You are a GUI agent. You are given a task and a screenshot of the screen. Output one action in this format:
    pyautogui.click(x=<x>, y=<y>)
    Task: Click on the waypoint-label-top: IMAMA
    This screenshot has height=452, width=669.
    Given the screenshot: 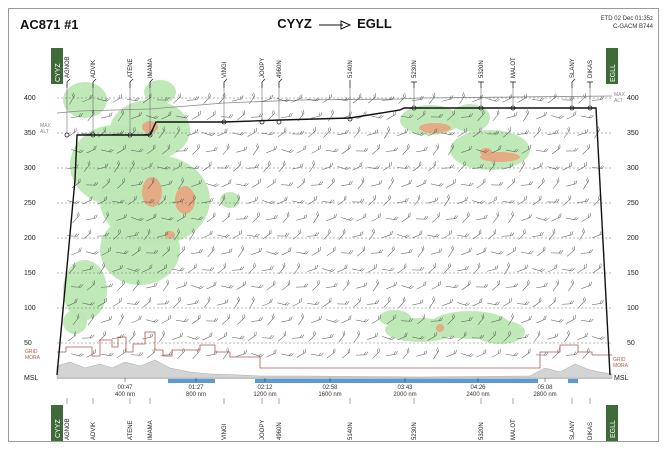 What is the action you would take?
    pyautogui.click(x=151, y=68)
    